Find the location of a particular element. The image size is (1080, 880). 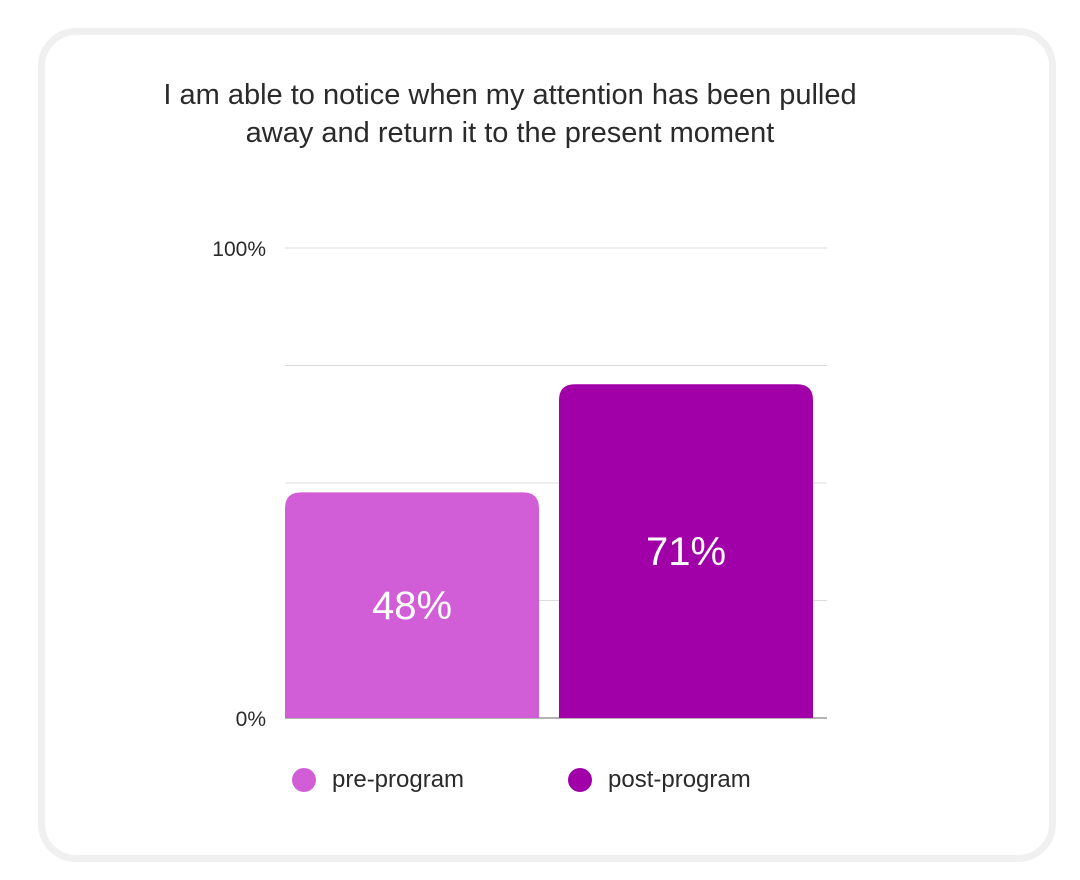

bar-value-label-post-program: 71% is located at coordinates (686, 552).